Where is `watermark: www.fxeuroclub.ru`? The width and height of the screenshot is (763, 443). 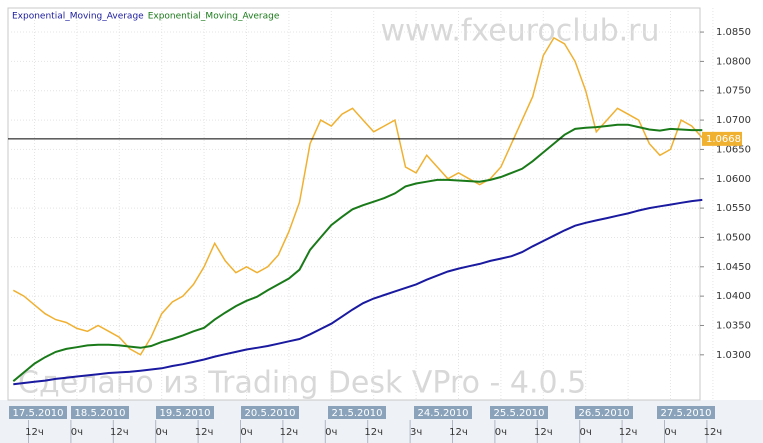
watermark: www.fxeuroclub.ru is located at coordinates (519, 31).